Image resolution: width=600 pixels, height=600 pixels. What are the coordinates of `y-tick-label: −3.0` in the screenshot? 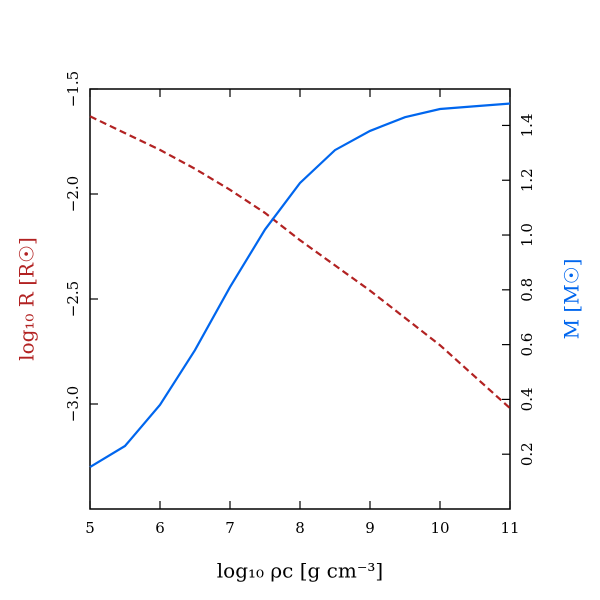 It's located at (73, 404).